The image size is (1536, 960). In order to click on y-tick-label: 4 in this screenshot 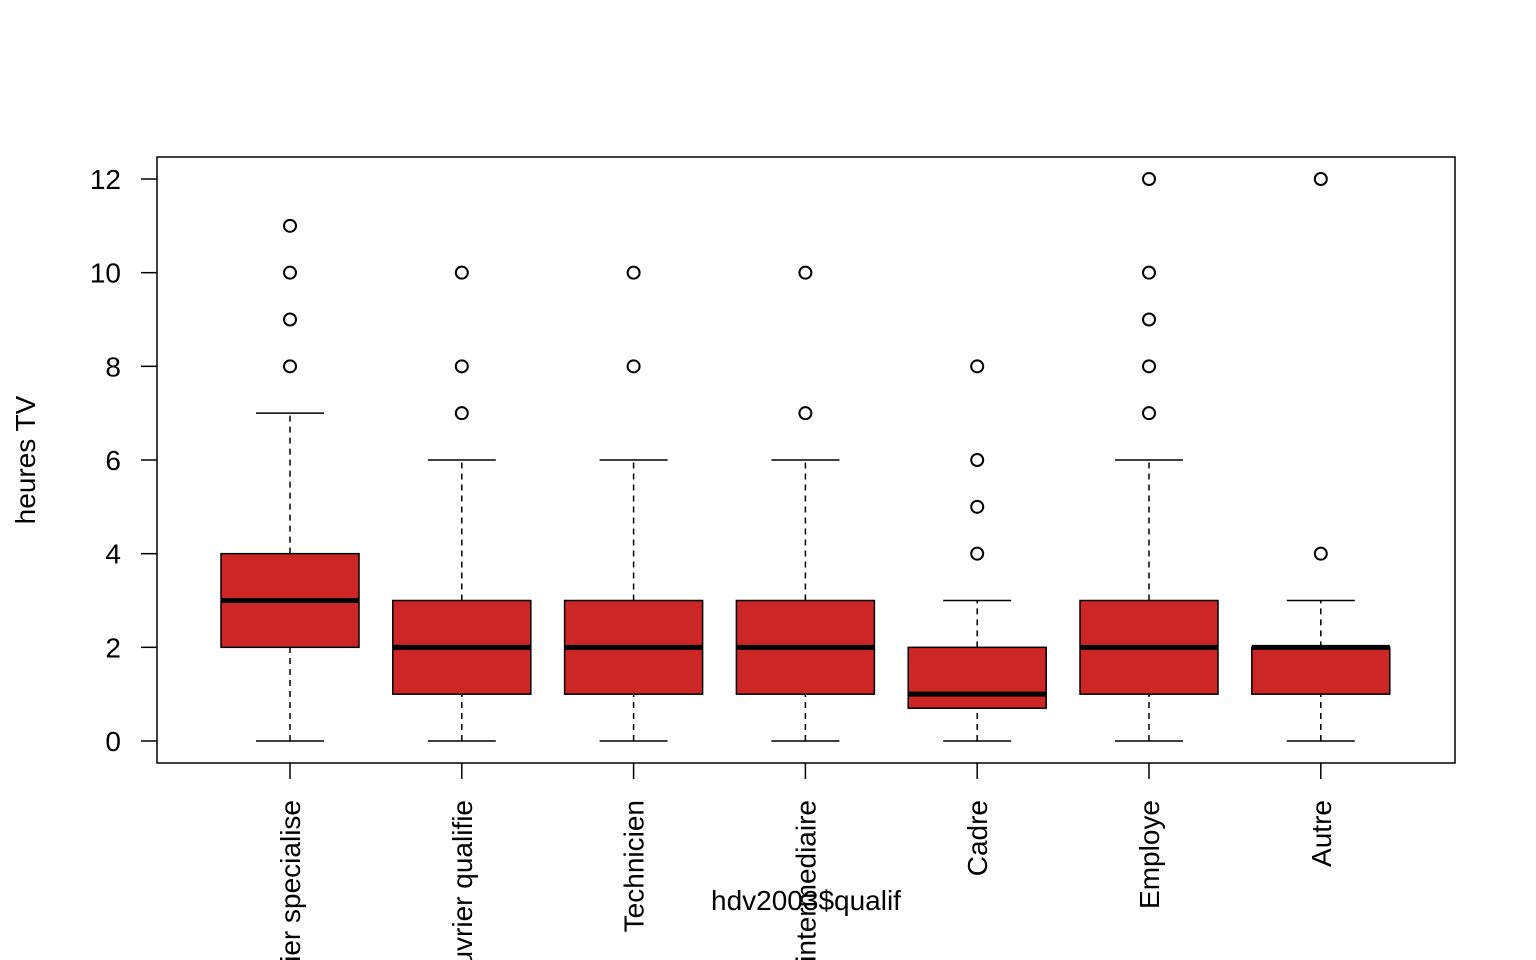, I will do `click(113, 554)`.